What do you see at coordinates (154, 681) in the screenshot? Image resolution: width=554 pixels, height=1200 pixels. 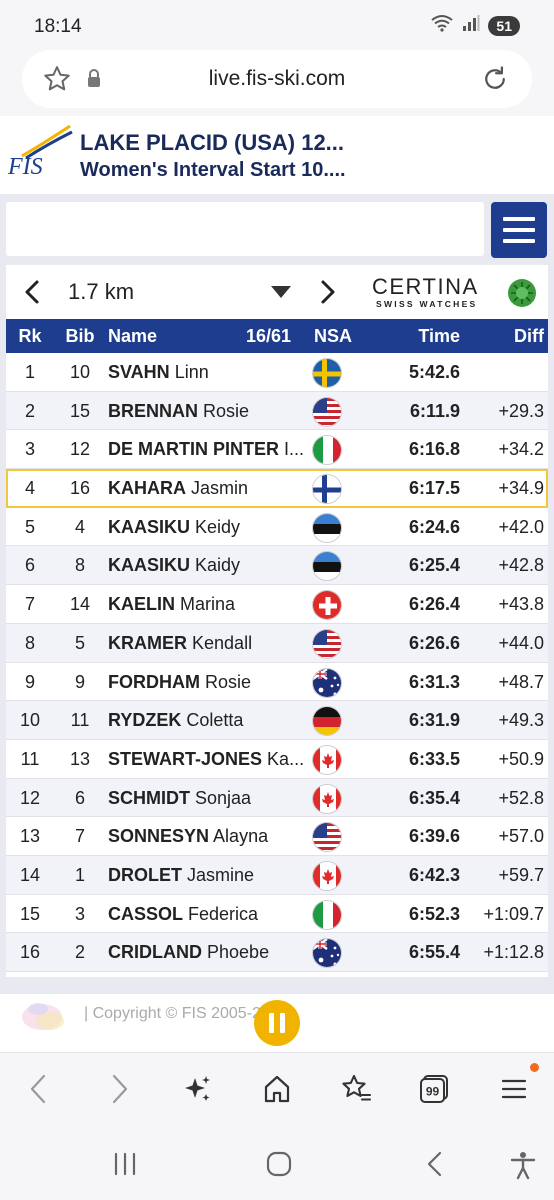 I see `athlete-last-name: FORDHAM` at bounding box center [154, 681].